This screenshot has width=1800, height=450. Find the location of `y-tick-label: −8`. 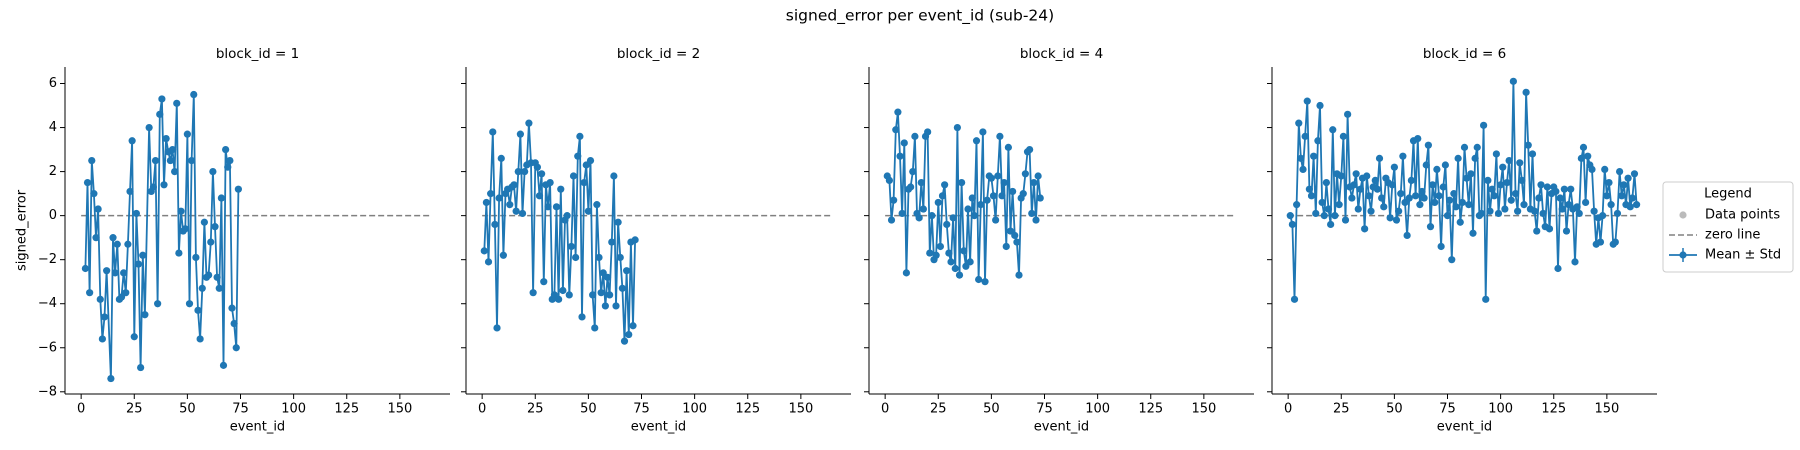

y-tick-label: −8 is located at coordinates (47, 391).